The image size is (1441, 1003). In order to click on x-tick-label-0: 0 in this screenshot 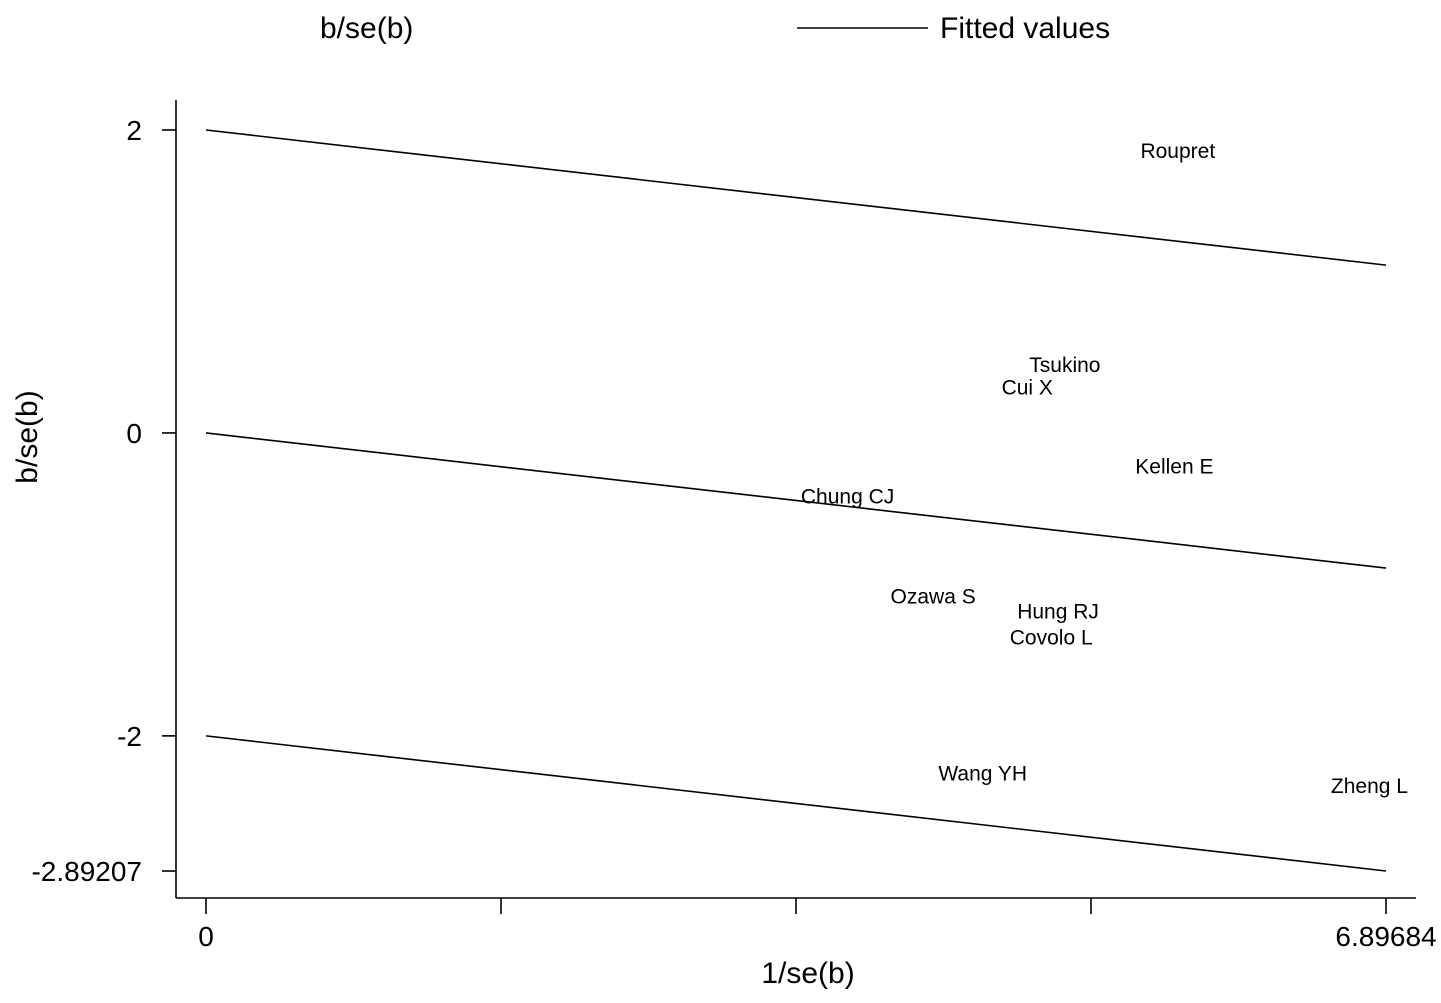, I will do `click(206, 936)`.